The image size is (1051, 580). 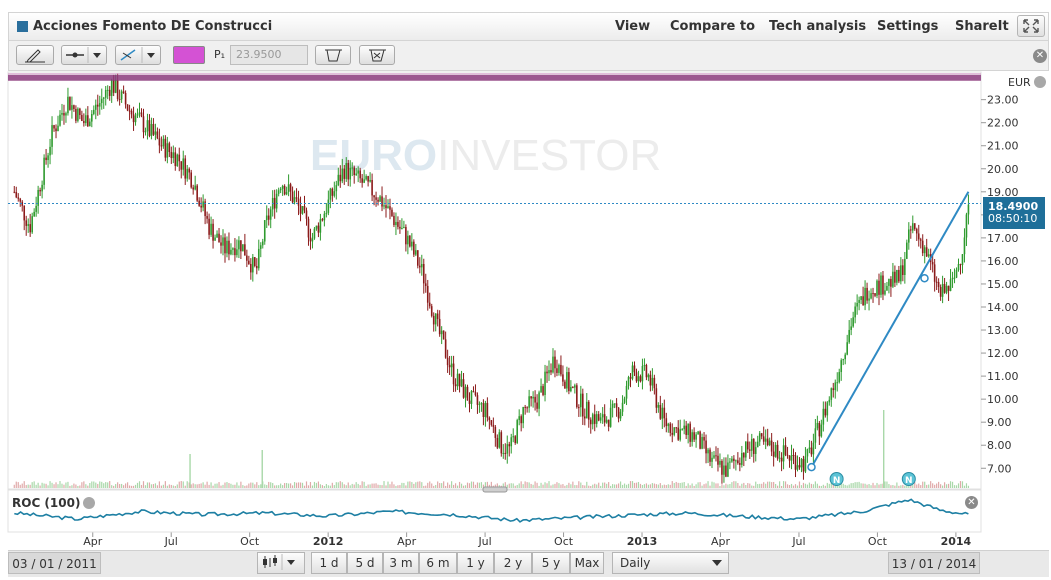 I want to click on menu-compare-to: Compare to, so click(x=712, y=26).